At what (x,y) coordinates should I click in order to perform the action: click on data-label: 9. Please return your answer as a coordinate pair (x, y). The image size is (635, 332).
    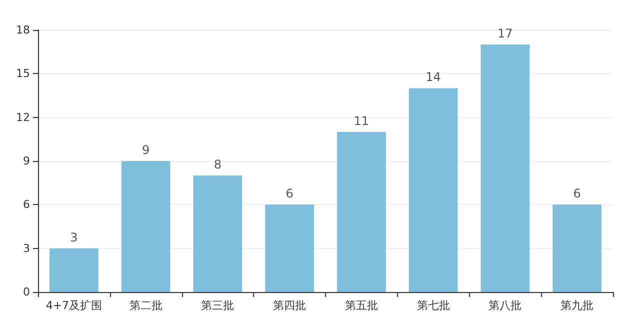
    Looking at the image, I should click on (146, 150).